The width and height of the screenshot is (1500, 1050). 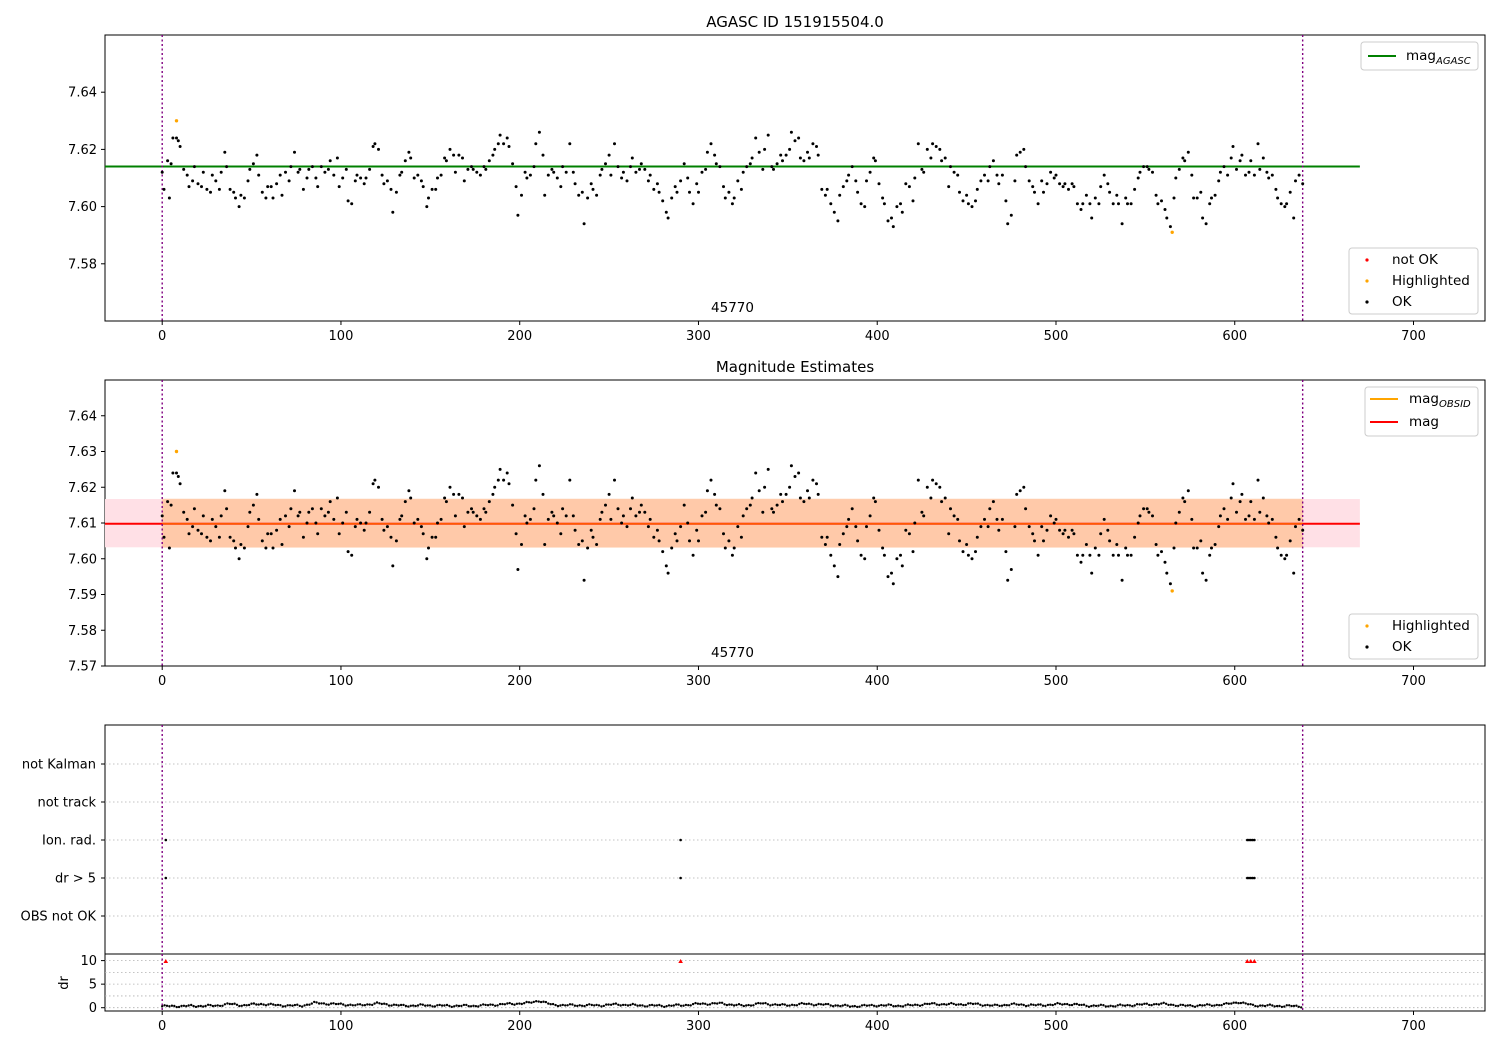 I want to click on highlighted-point, so click(x=176, y=451).